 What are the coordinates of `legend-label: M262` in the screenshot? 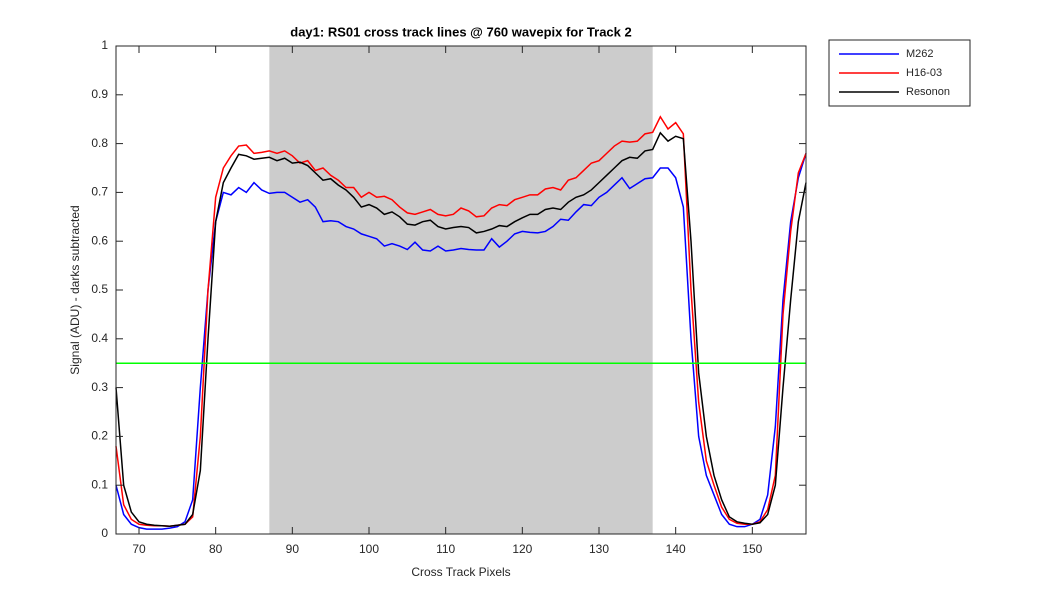 It's located at (920, 54).